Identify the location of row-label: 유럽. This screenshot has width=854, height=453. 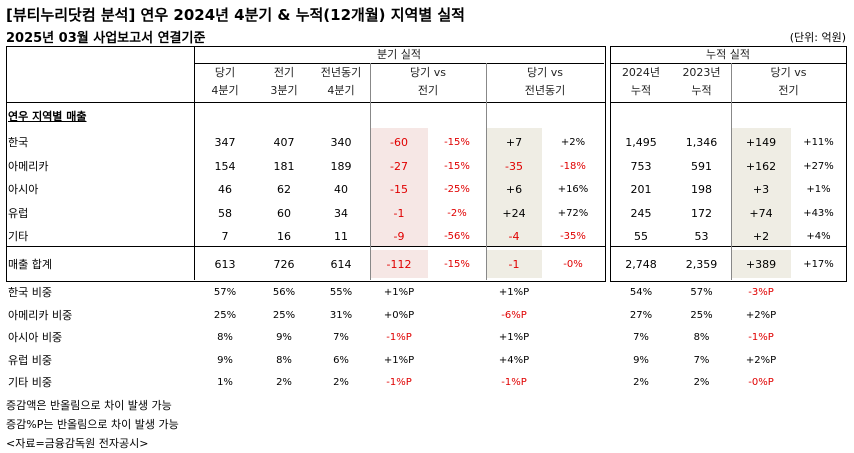
(18, 213).